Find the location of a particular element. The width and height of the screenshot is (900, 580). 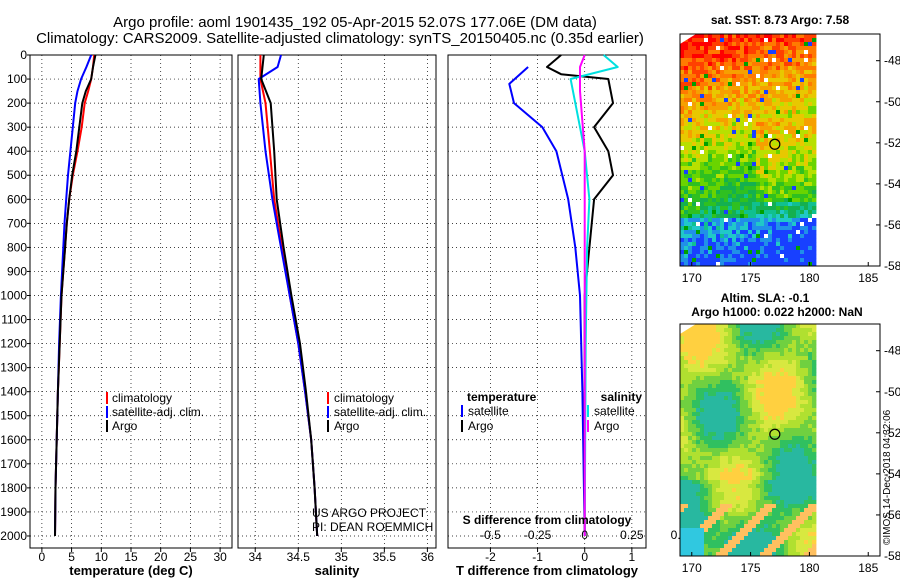

series-line-argo is located at coordinates (582, 295).